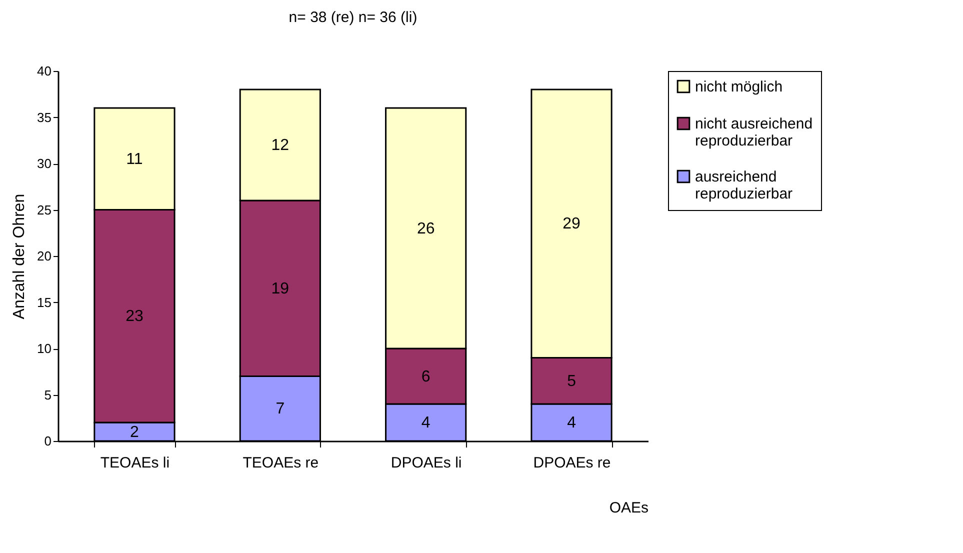  Describe the element at coordinates (425, 377) in the screenshot. I see `data-label: 6` at that location.